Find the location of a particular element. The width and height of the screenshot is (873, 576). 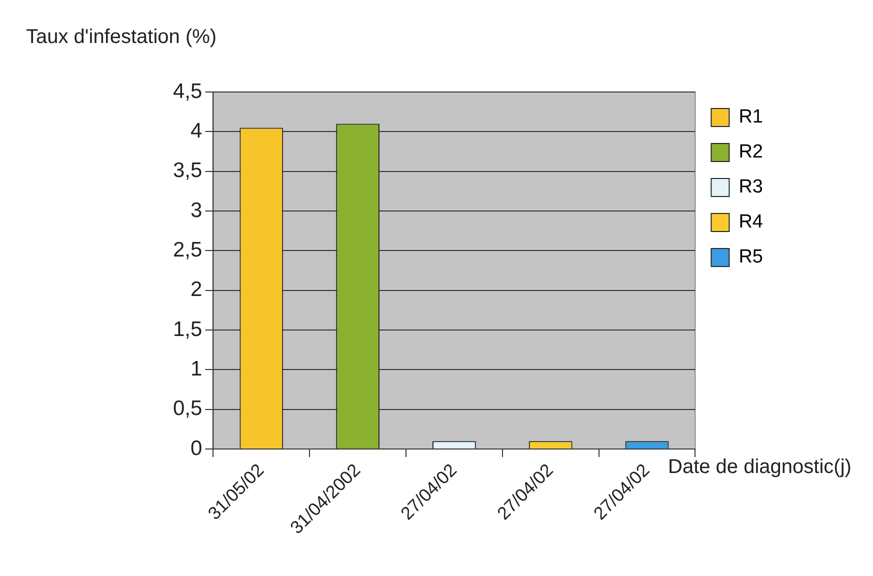

y-axis-title: Taux d'infestation (%) is located at coordinates (121, 37).